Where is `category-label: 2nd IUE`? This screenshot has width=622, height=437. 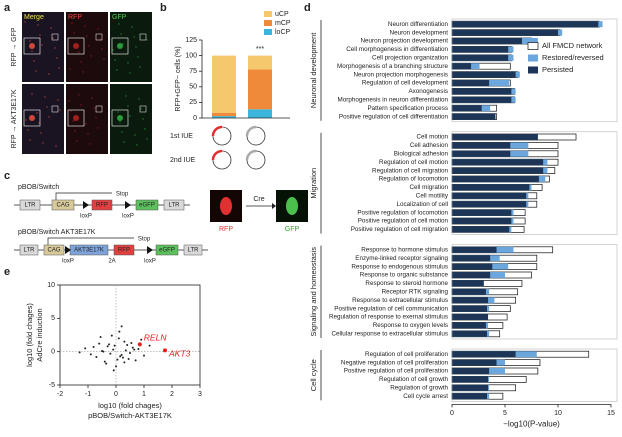 category-label: 2nd IUE is located at coordinates (183, 160).